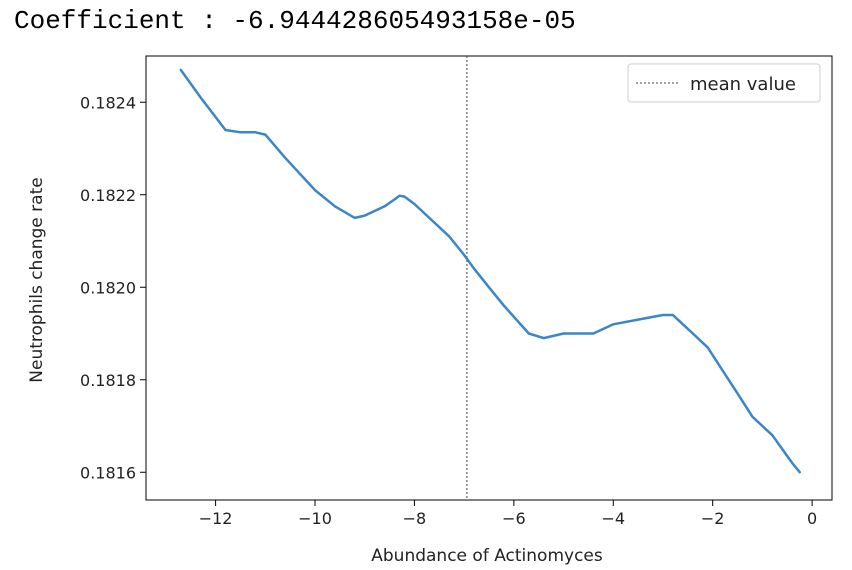 Image resolution: width=852 pixels, height=570 pixels. What do you see at coordinates (743, 84) in the screenshot?
I see `legend-entry-mean-value: mean value` at bounding box center [743, 84].